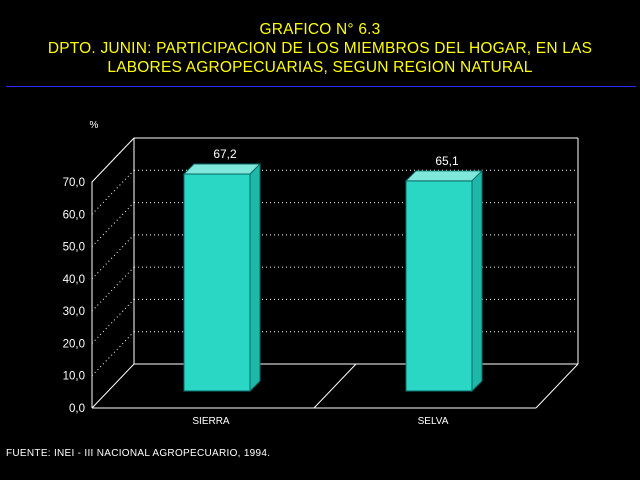  I want to click on y-tick-label: 20,0, so click(74, 344).